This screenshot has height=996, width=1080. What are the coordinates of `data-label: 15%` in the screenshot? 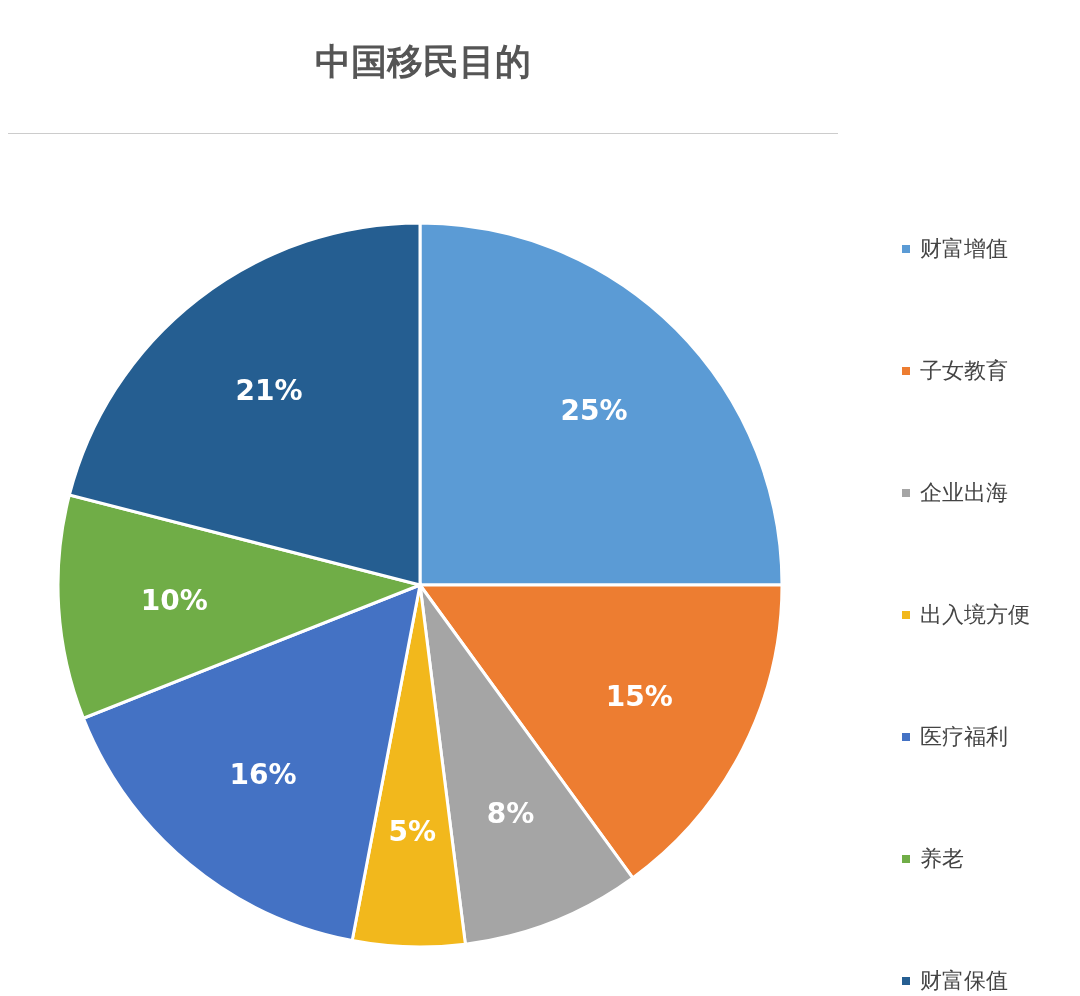 It's located at (639, 697).